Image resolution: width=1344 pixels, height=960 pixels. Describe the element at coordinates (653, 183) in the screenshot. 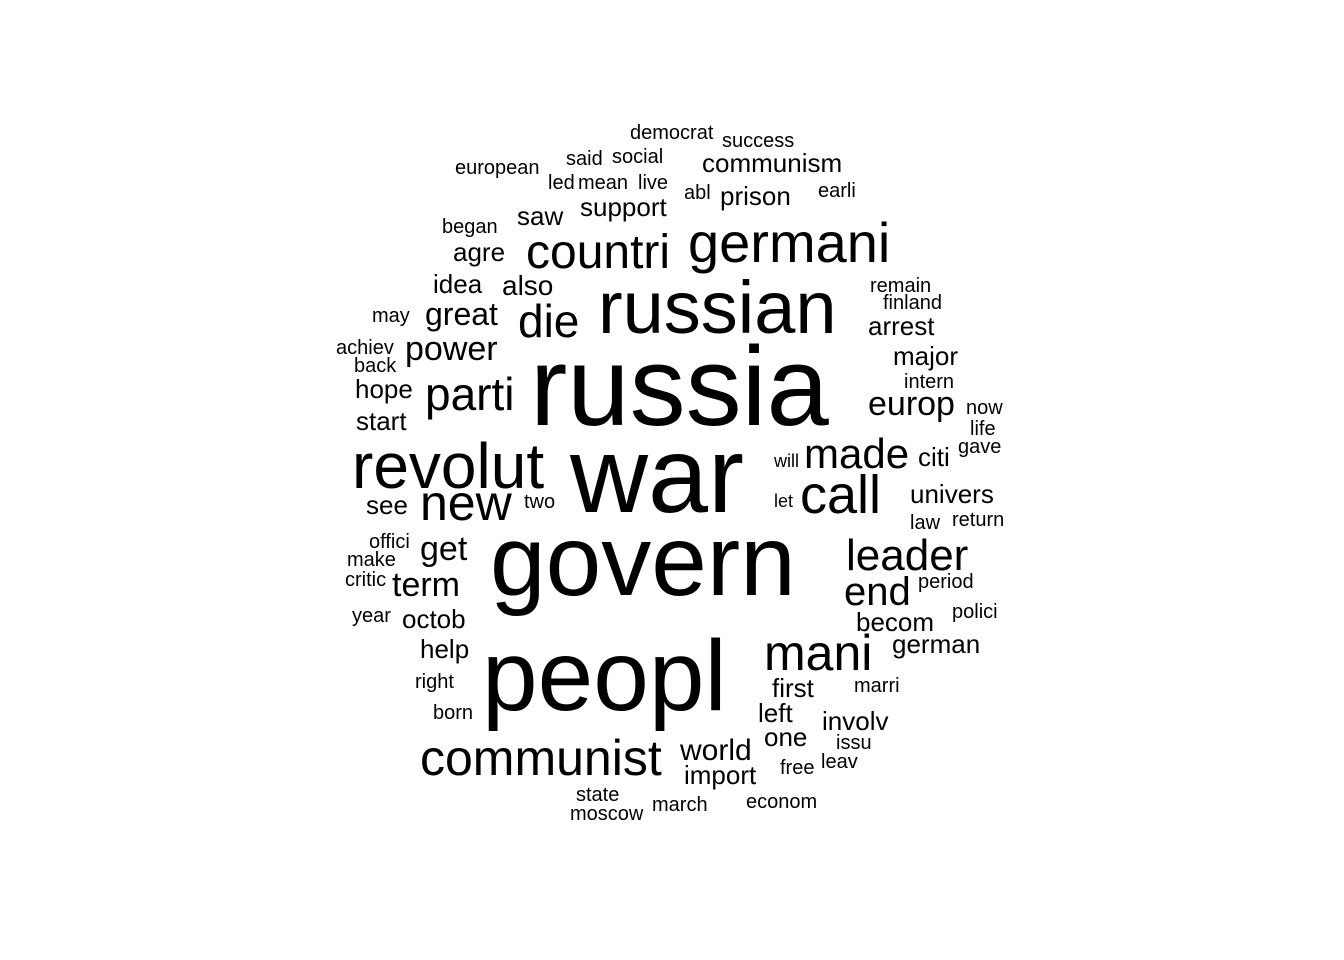

I see `word-live: live` at that location.